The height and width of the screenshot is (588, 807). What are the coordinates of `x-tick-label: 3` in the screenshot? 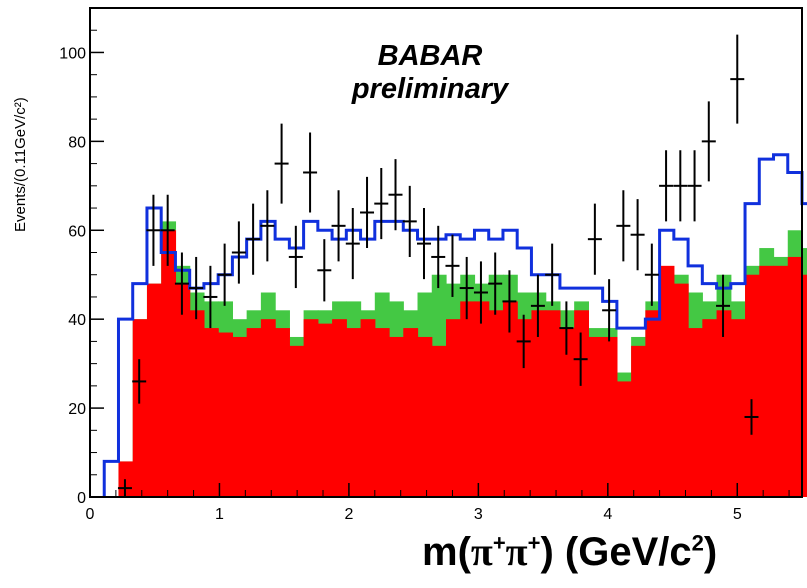 It's located at (478, 514).